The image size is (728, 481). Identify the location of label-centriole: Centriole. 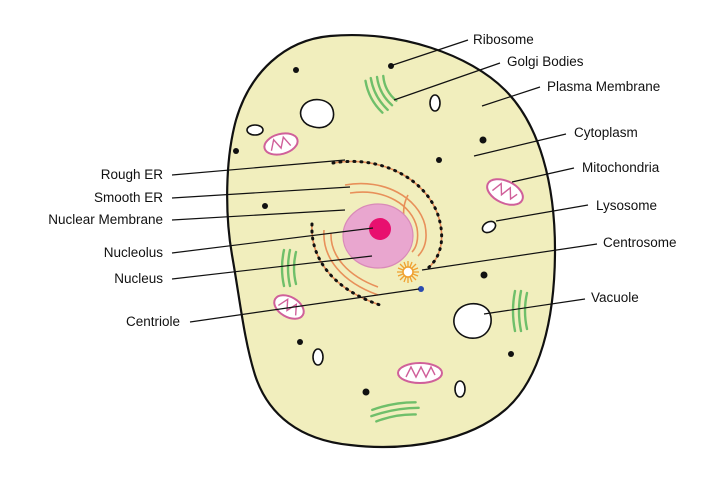
(153, 321).